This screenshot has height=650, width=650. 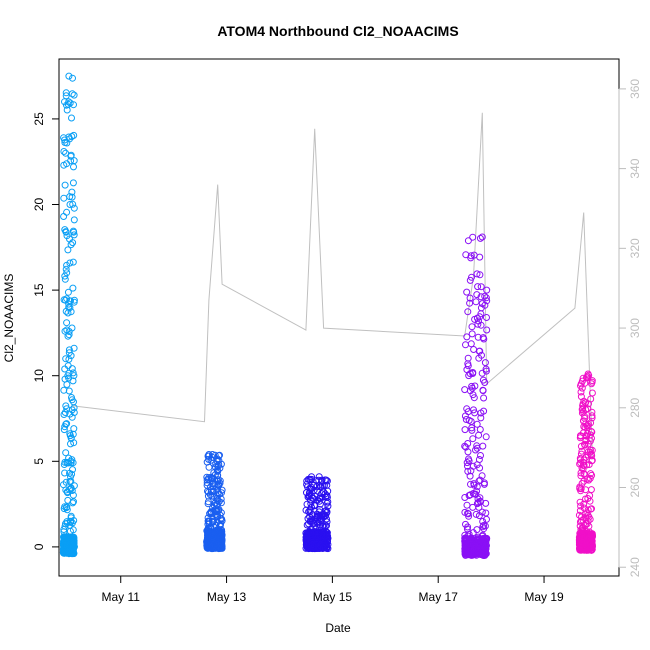 I want to click on y2-tick-label: 320, so click(x=635, y=248).